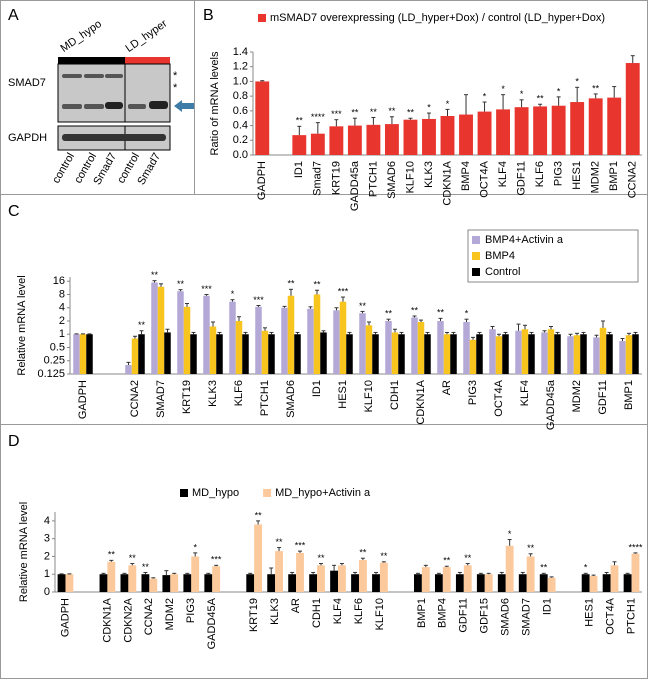  What do you see at coordinates (359, 611) in the screenshot?
I see `x-tick-label: KLF6` at bounding box center [359, 611].